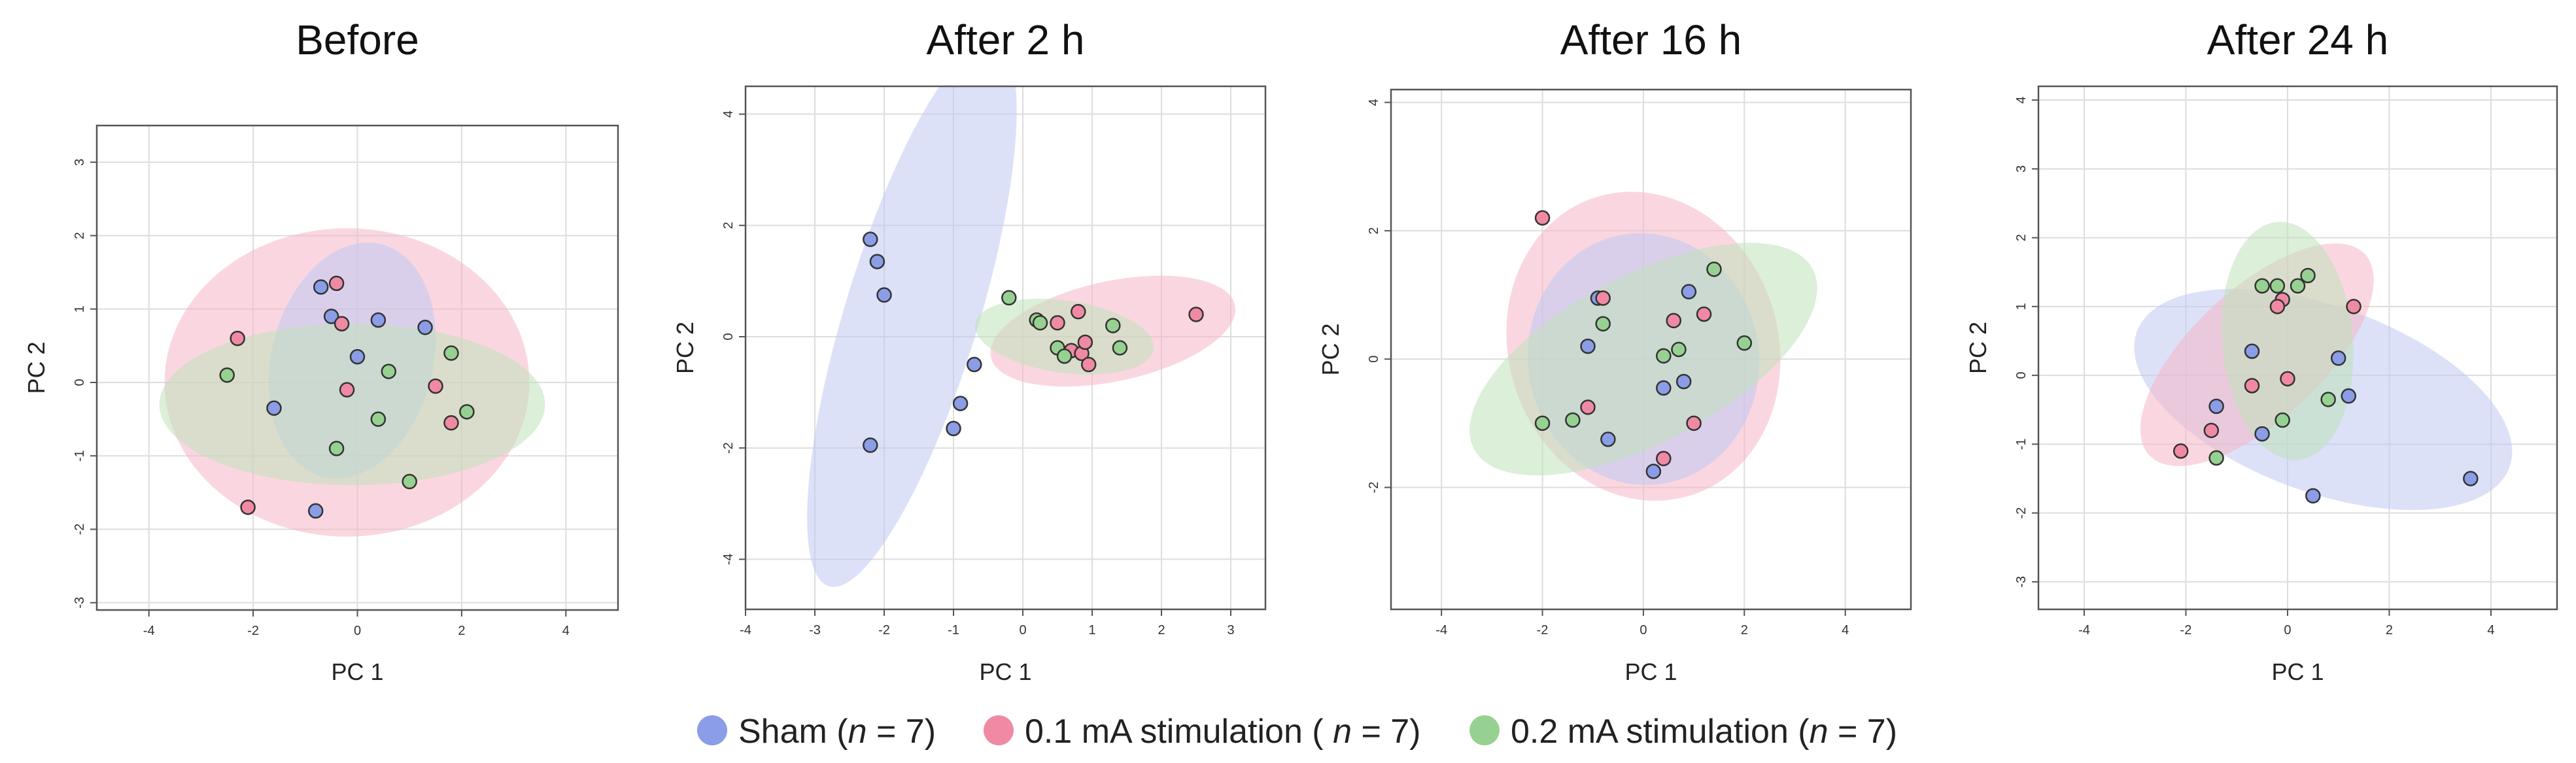  What do you see at coordinates (2021, 375) in the screenshot?
I see `y-tick-label: 0` at bounding box center [2021, 375].